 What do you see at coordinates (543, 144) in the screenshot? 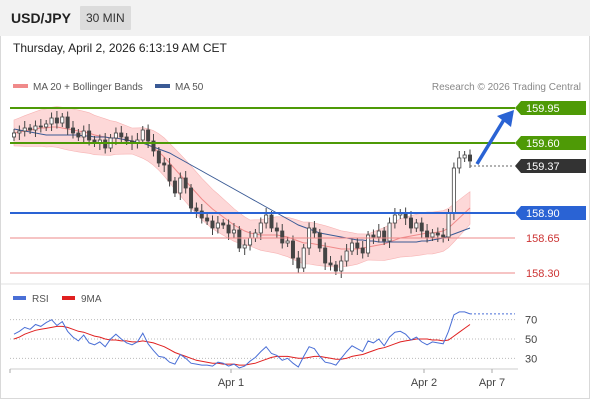
I see `level-label: 159.60` at bounding box center [543, 144].